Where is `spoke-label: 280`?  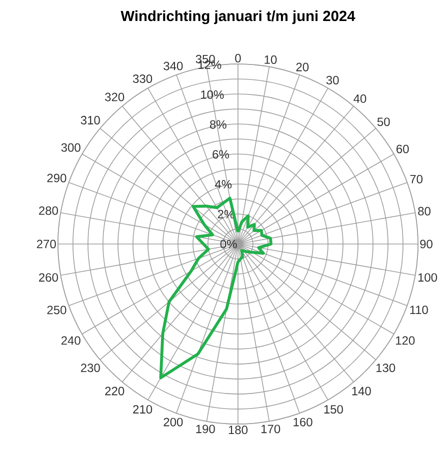 spoke-label: 280 is located at coordinates (48, 210).